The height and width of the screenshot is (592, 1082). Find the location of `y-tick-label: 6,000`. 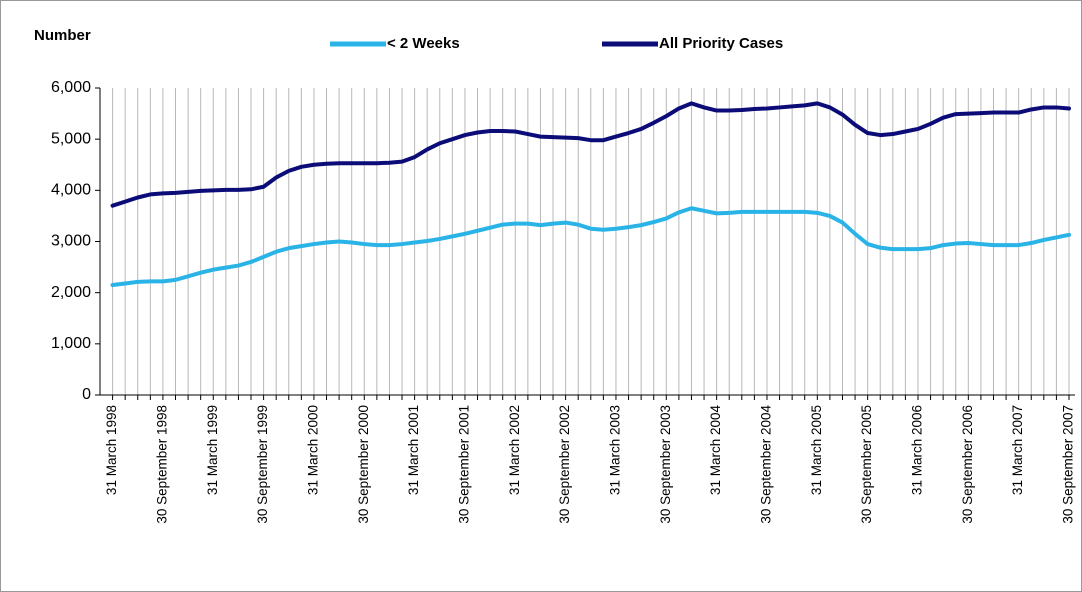

y-tick-label: 6,000 is located at coordinates (71, 87).